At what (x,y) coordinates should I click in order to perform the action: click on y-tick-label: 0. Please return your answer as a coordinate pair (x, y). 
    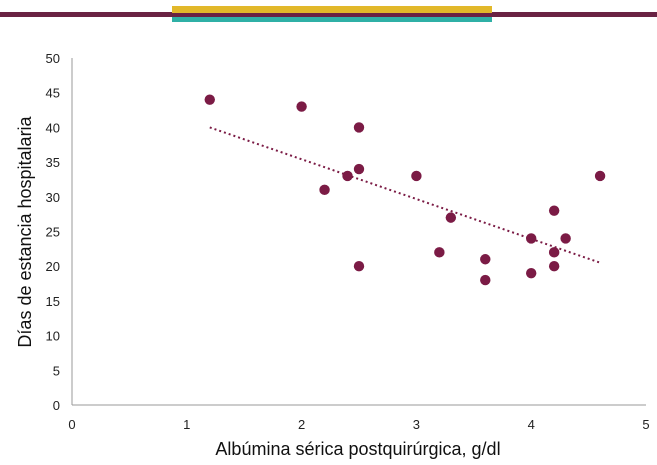
    Looking at the image, I should click on (56, 405).